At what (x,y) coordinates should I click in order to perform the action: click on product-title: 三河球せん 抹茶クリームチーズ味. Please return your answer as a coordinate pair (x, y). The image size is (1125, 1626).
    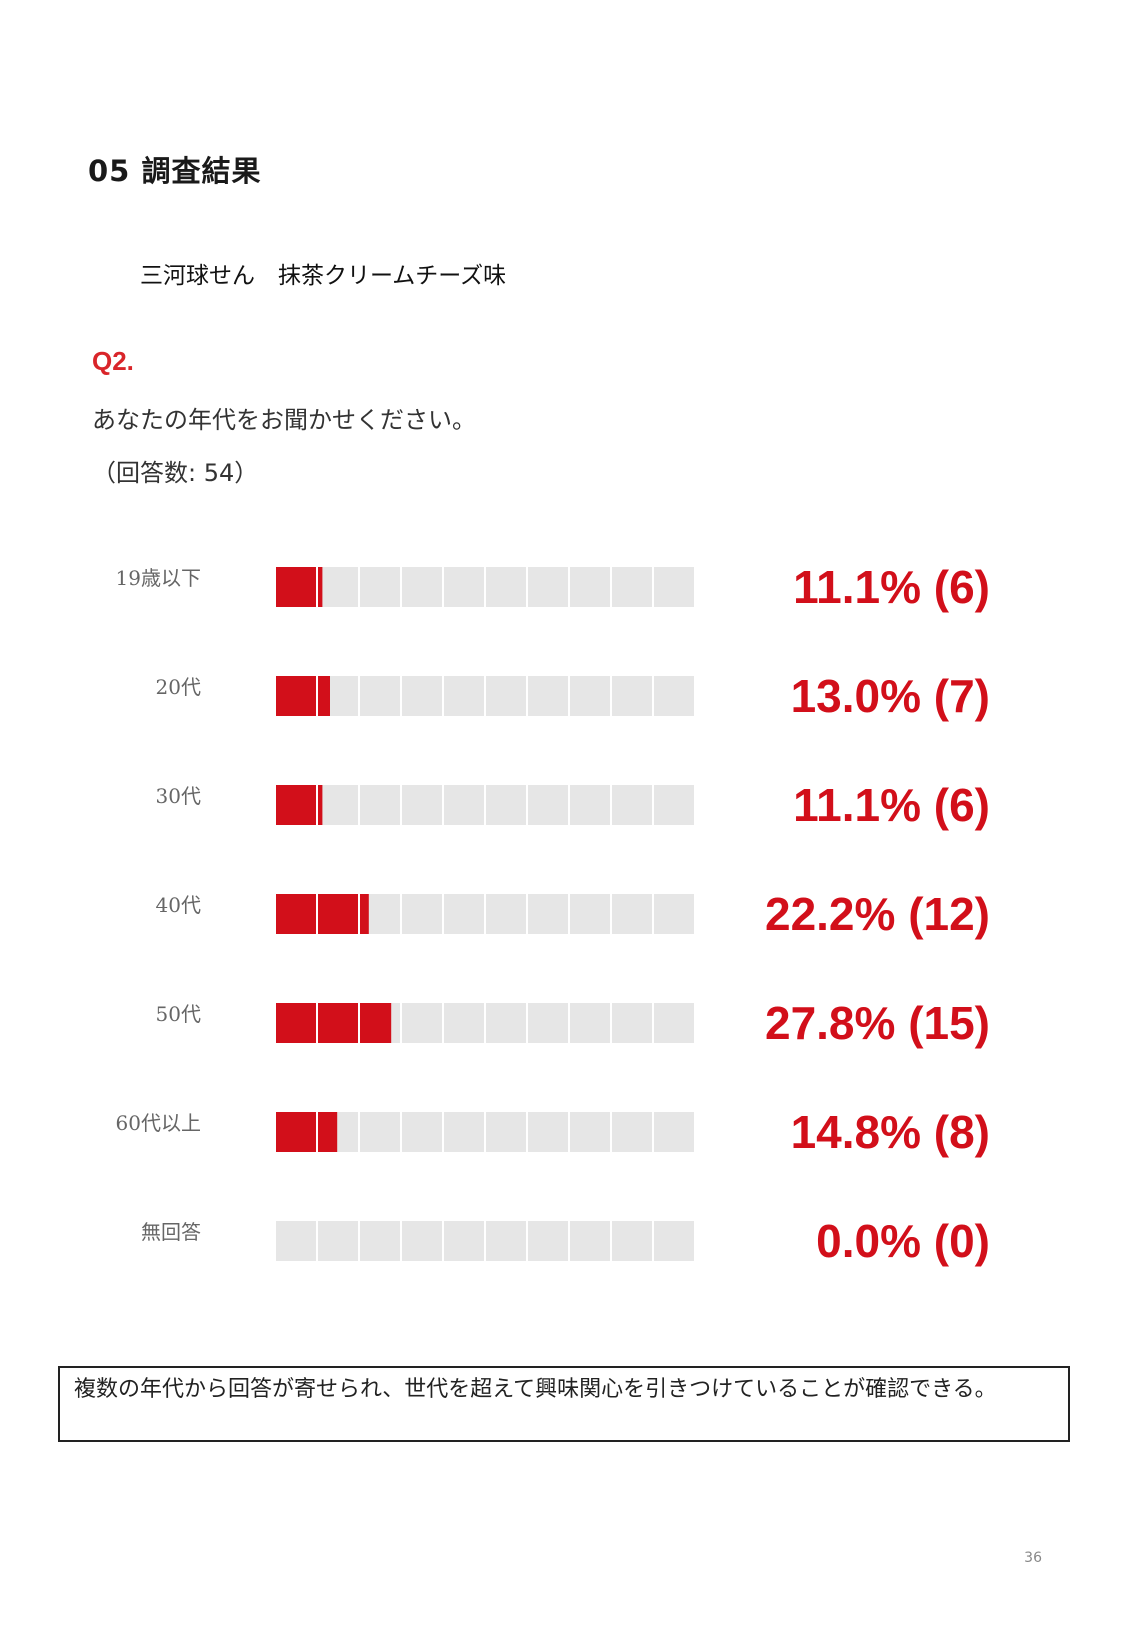
    Looking at the image, I should click on (323, 276).